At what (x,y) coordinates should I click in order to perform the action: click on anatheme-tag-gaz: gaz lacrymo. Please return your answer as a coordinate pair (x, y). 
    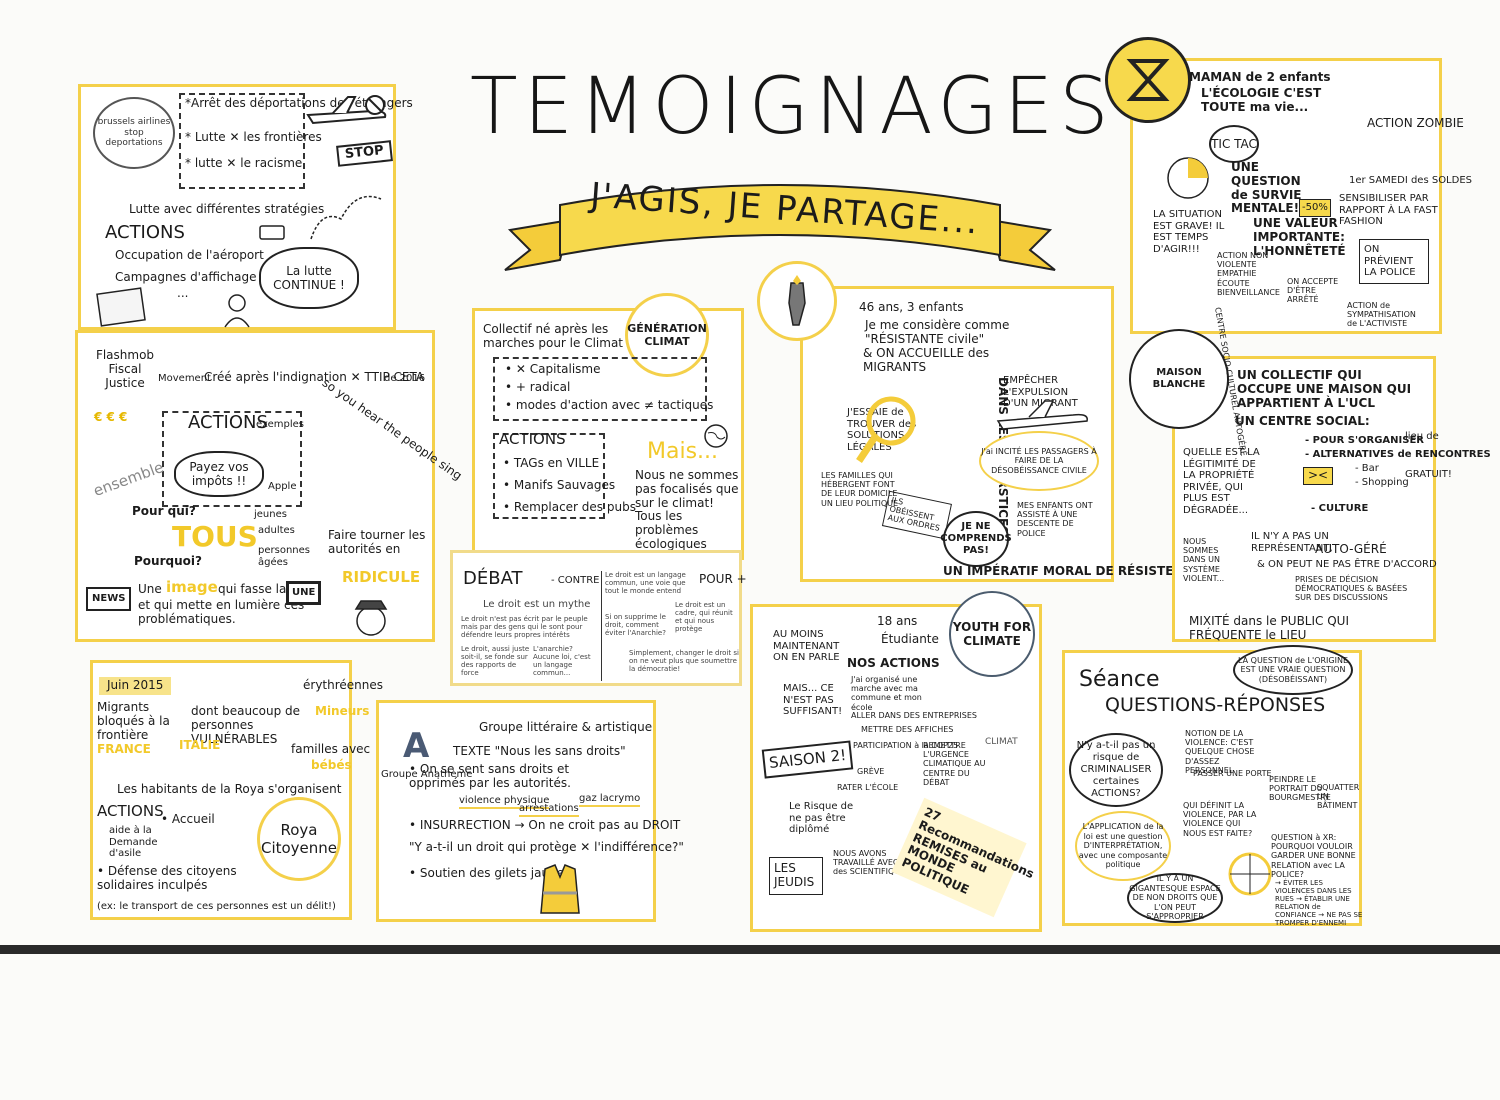
    Looking at the image, I should click on (610, 800).